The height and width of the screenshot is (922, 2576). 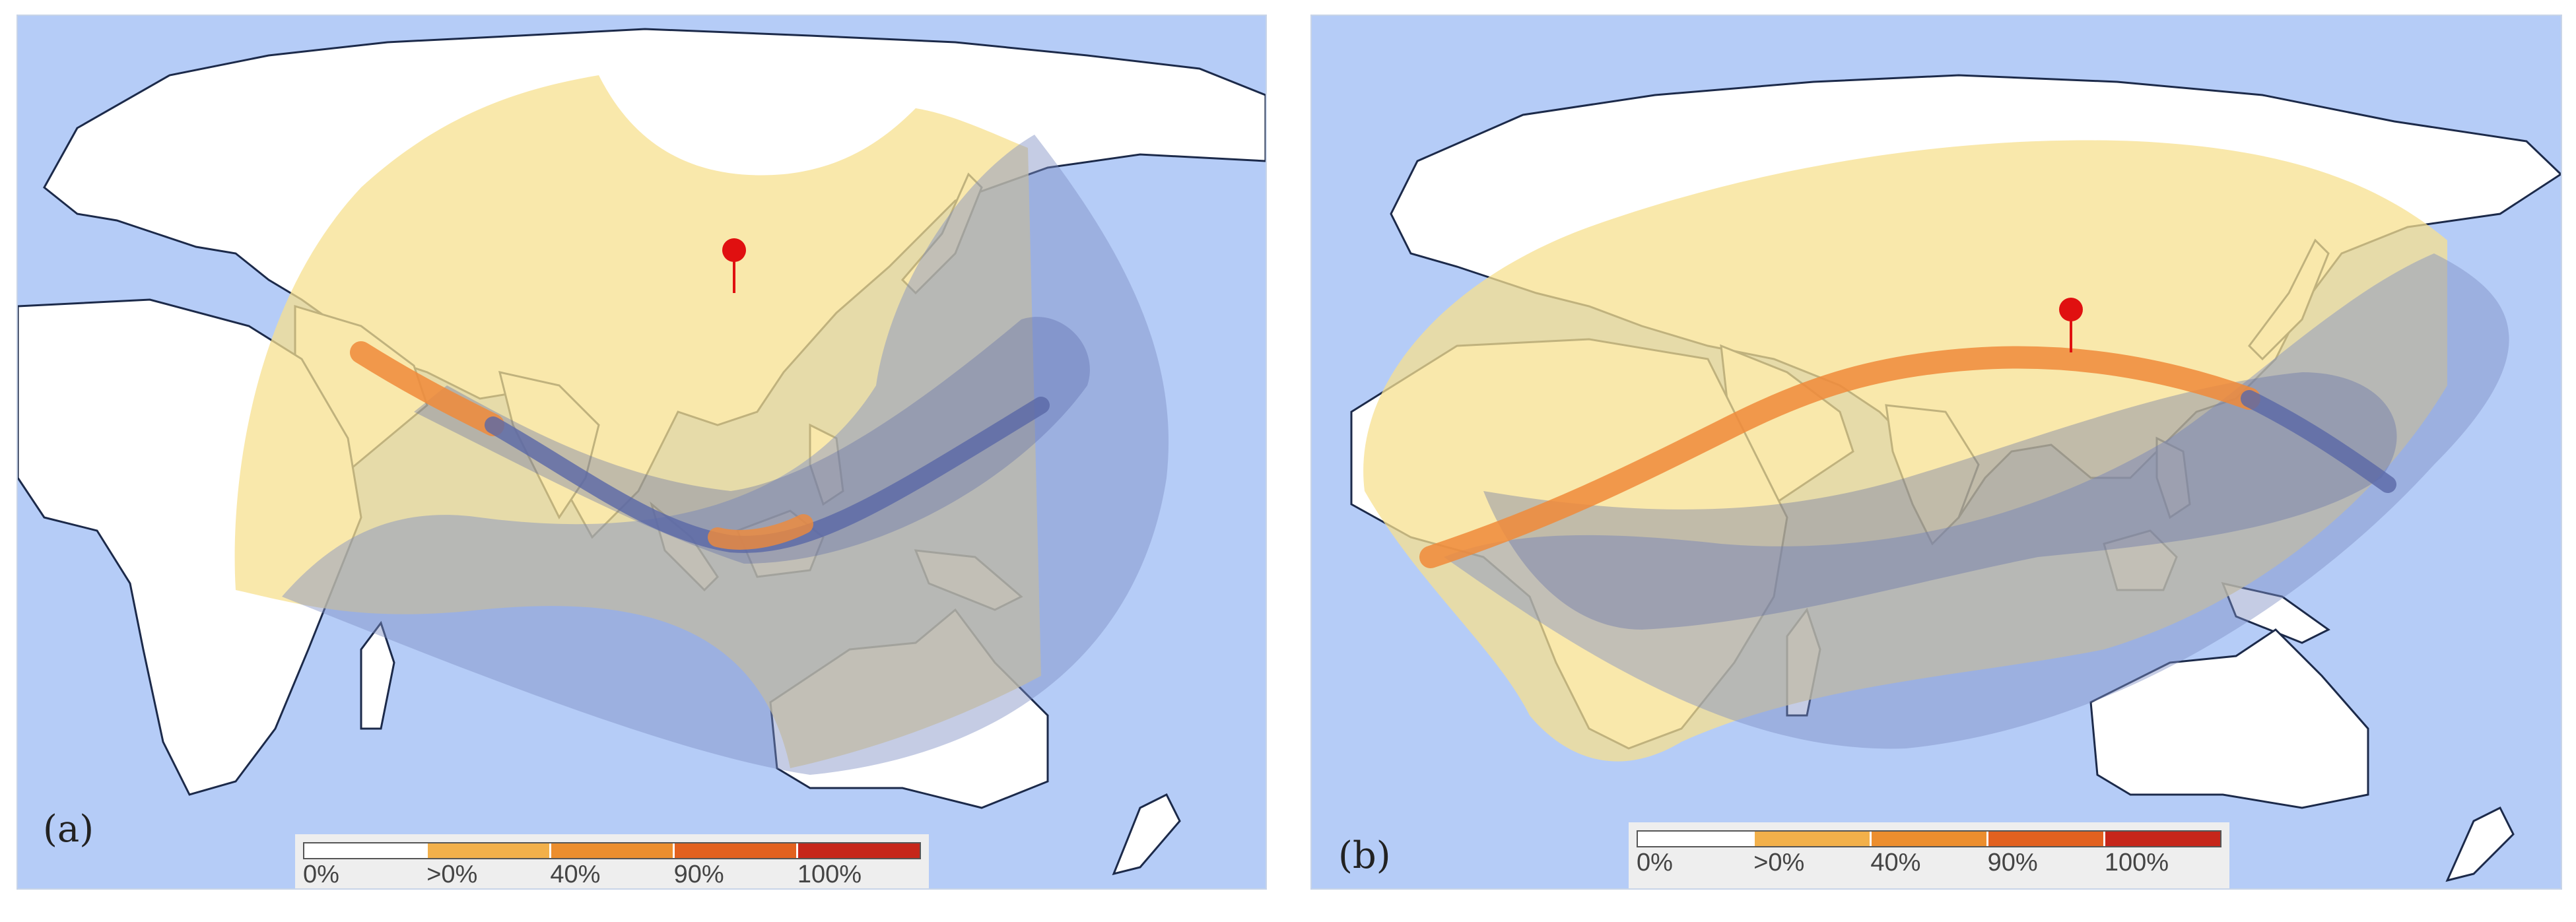 I want to click on central-path-day-borneo, so click(x=761, y=532).